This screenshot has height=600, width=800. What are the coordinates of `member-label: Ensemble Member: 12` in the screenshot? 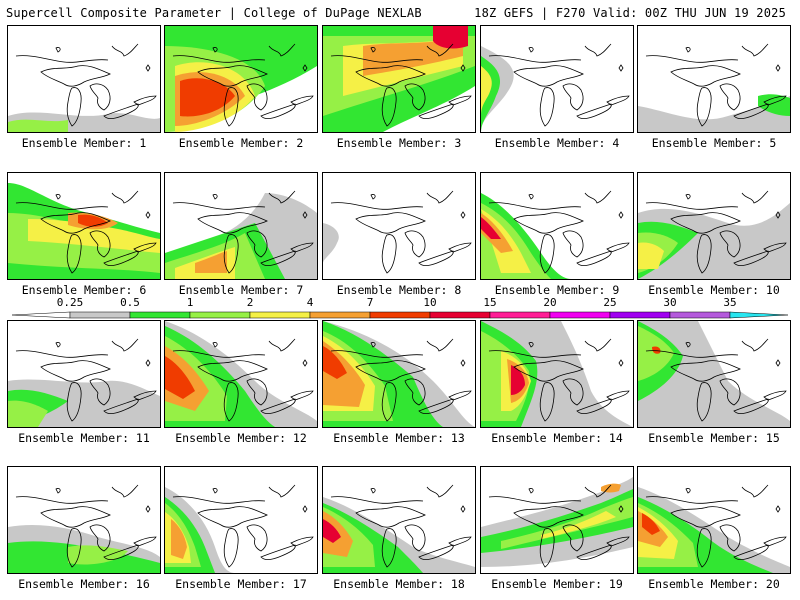 It's located at (241, 438).